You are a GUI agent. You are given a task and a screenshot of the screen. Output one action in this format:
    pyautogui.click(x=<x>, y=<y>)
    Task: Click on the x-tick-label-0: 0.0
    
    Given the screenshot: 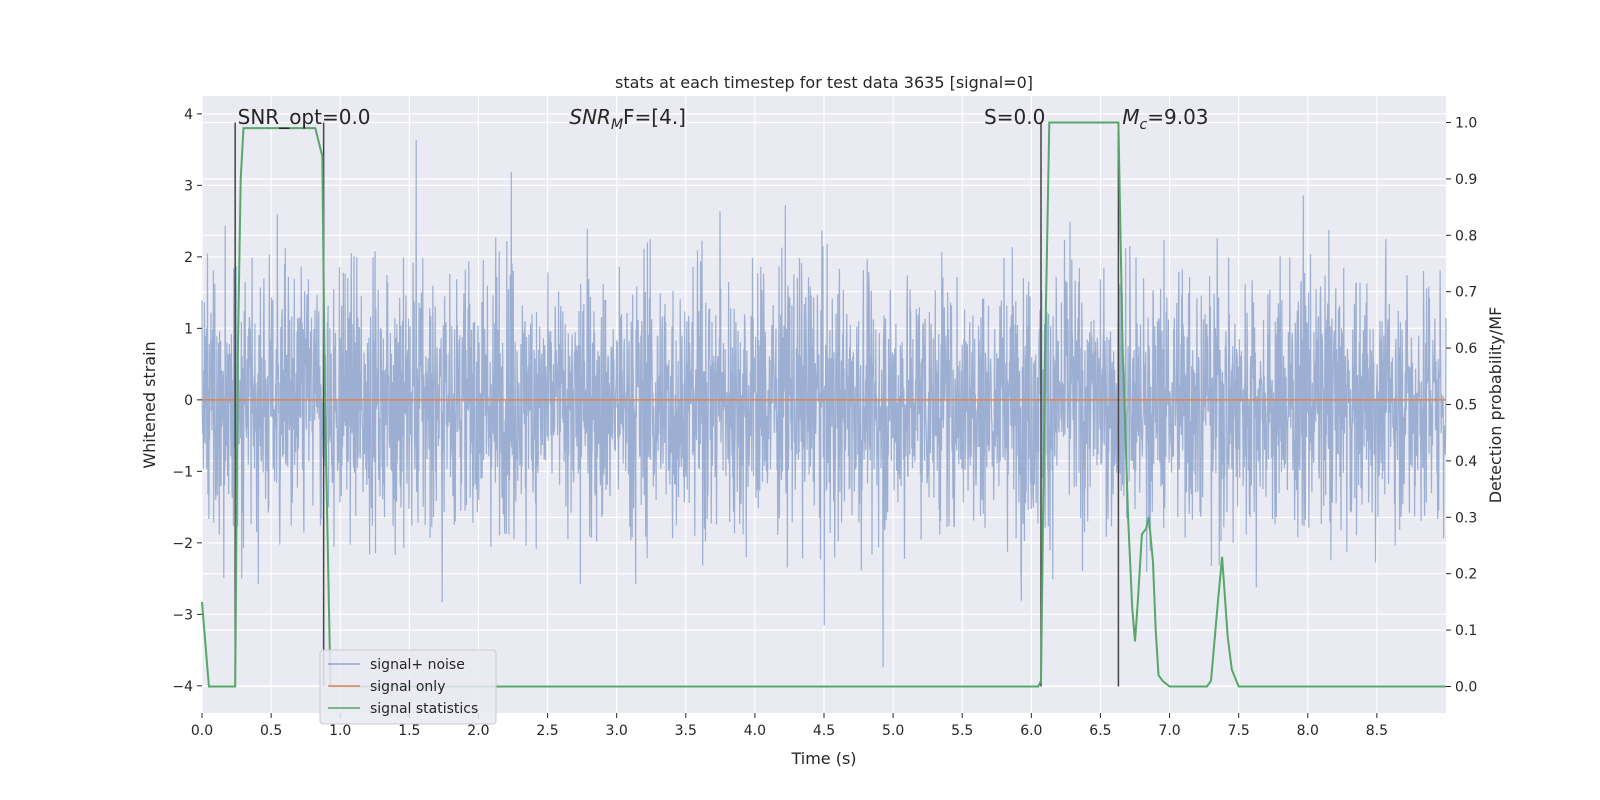 What is the action you would take?
    pyautogui.click(x=202, y=731)
    